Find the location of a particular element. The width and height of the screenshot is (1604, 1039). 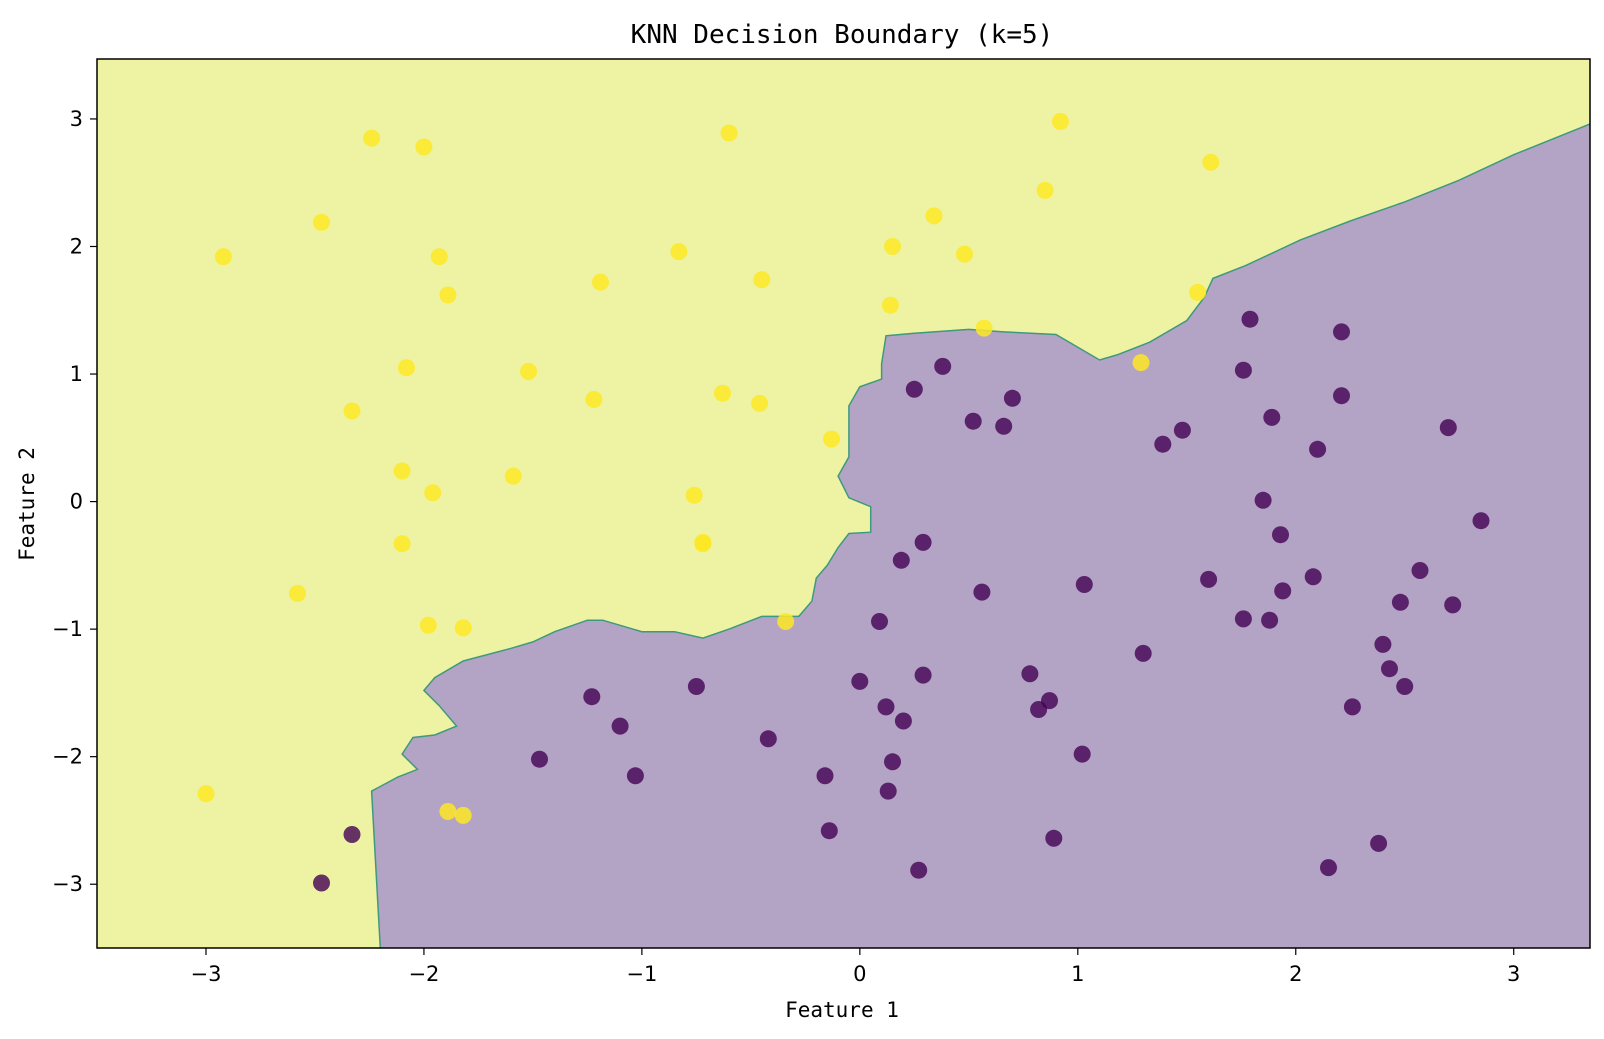

chart-title: KNN Decision Boundary (k=5) is located at coordinates (842, 35).